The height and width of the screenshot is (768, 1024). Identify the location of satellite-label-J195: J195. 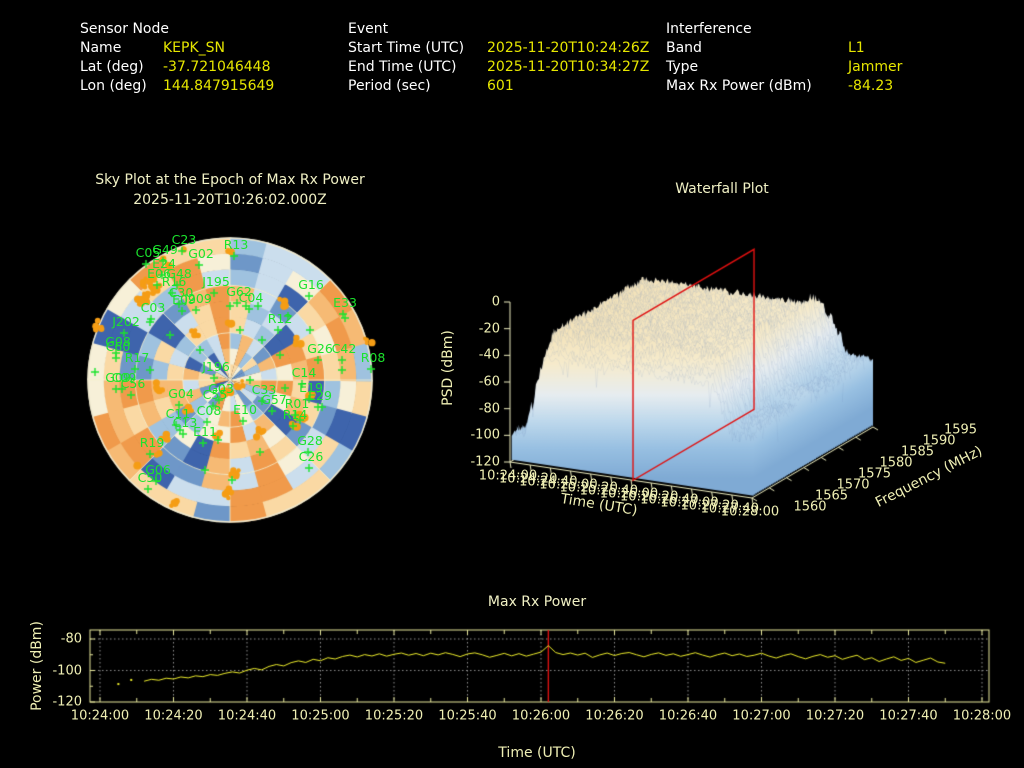
(216, 281).